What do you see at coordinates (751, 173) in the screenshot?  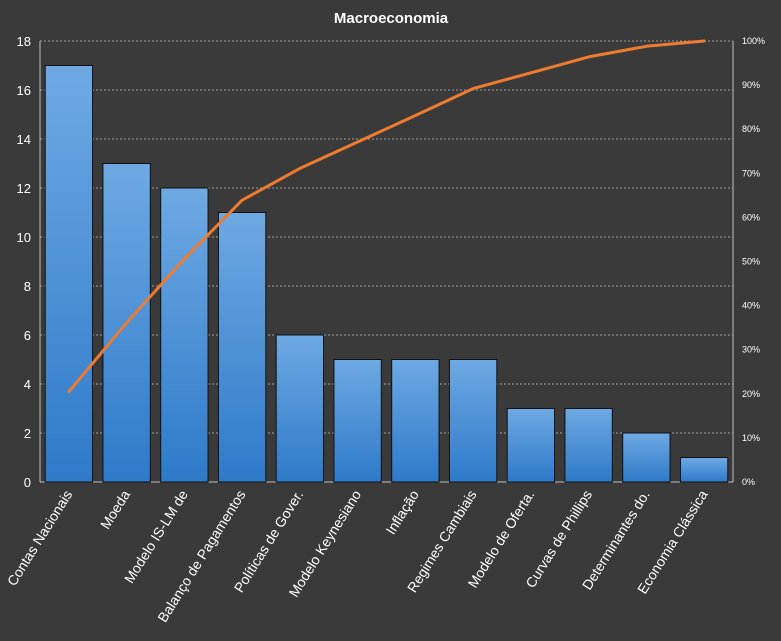 I see `y2-tick-label: 70%` at bounding box center [751, 173].